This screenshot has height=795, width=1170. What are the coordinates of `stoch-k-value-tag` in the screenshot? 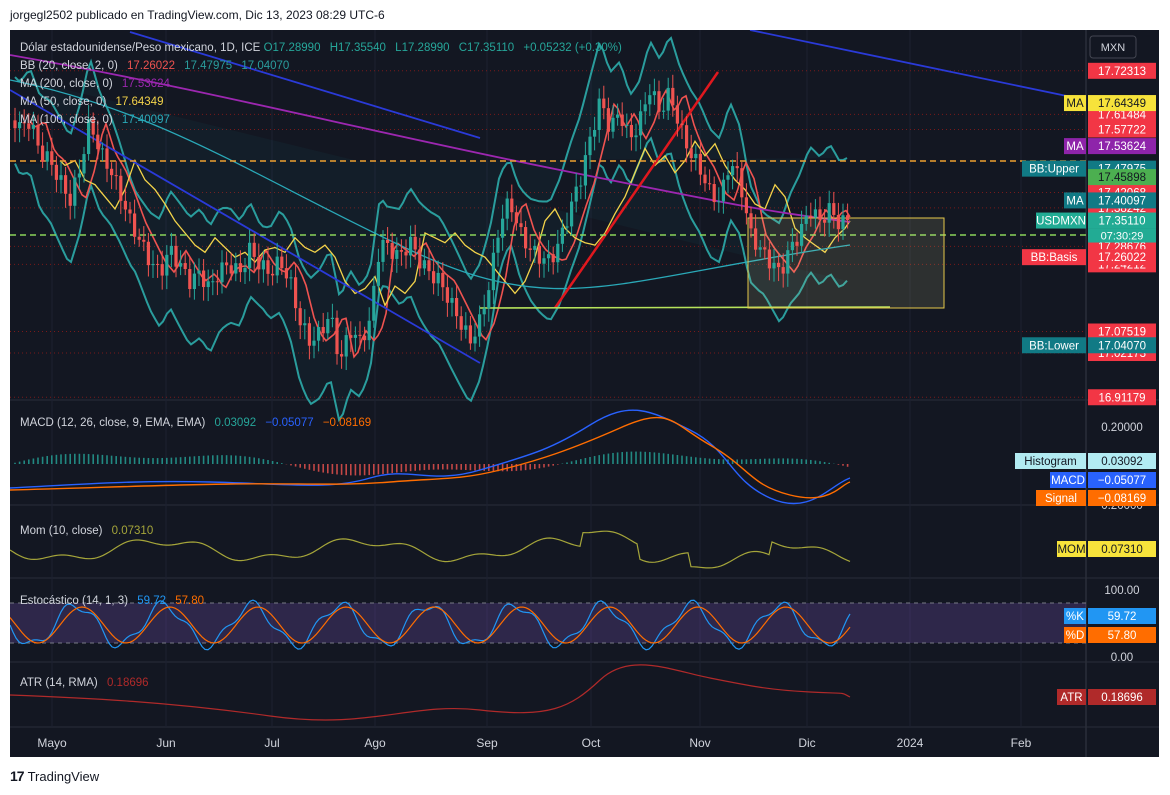 It's located at (1122, 616).